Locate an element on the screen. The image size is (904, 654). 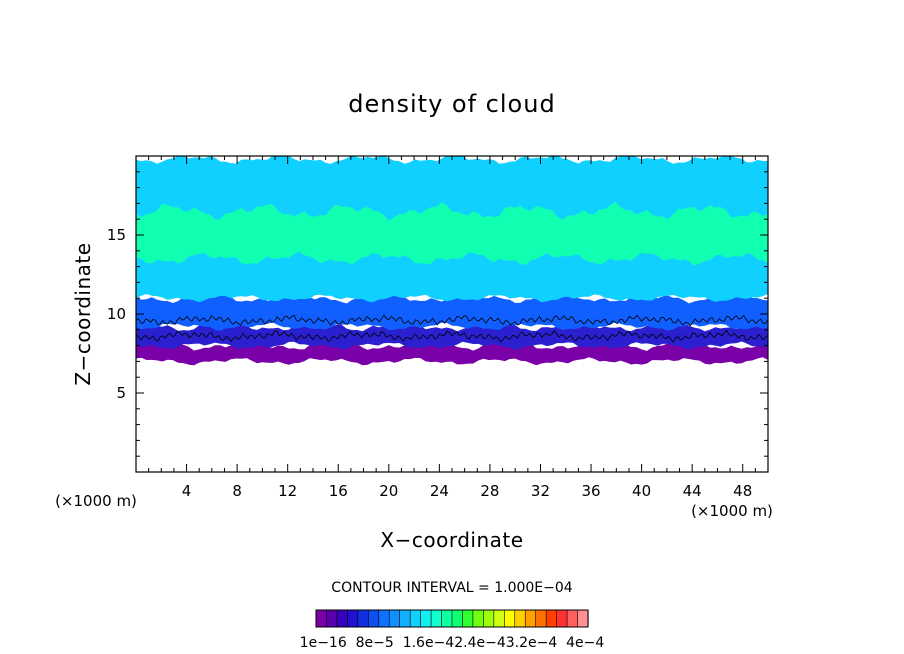
colorbar-frame is located at coordinates (452, 618).